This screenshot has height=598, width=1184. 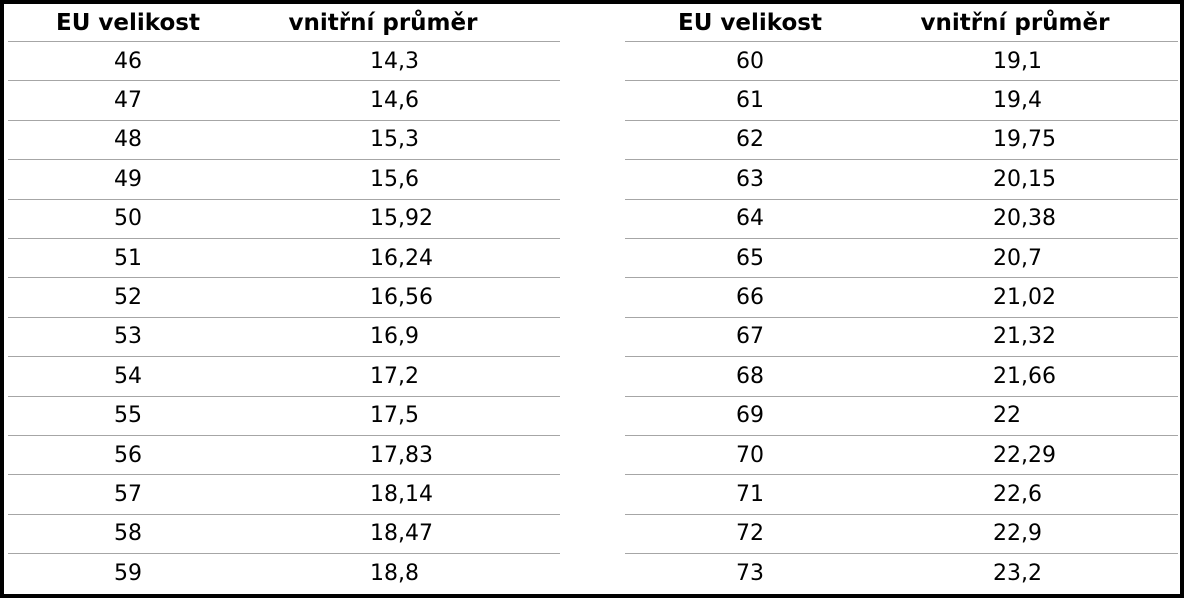 What do you see at coordinates (1024, 337) in the screenshot?
I see `diameter-cell: 21,32` at bounding box center [1024, 337].